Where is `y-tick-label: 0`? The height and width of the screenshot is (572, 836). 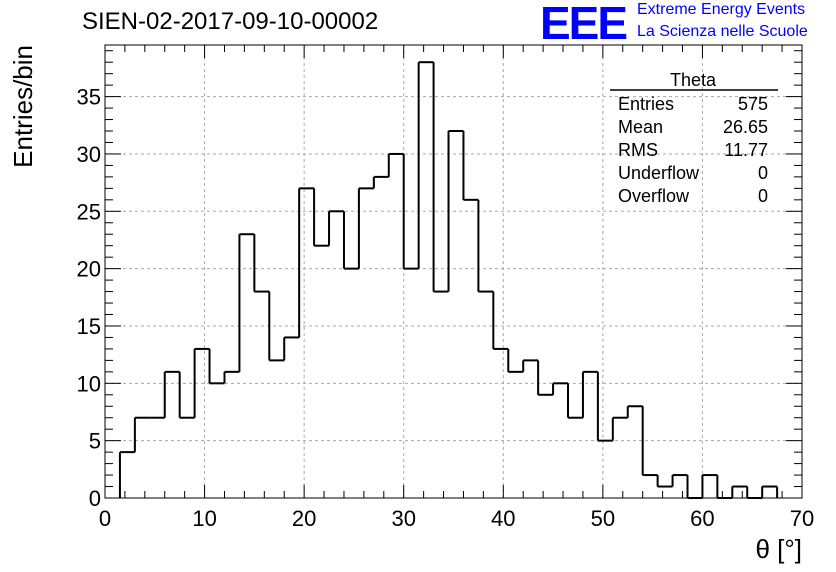
y-tick-label: 0 is located at coordinates (95, 498).